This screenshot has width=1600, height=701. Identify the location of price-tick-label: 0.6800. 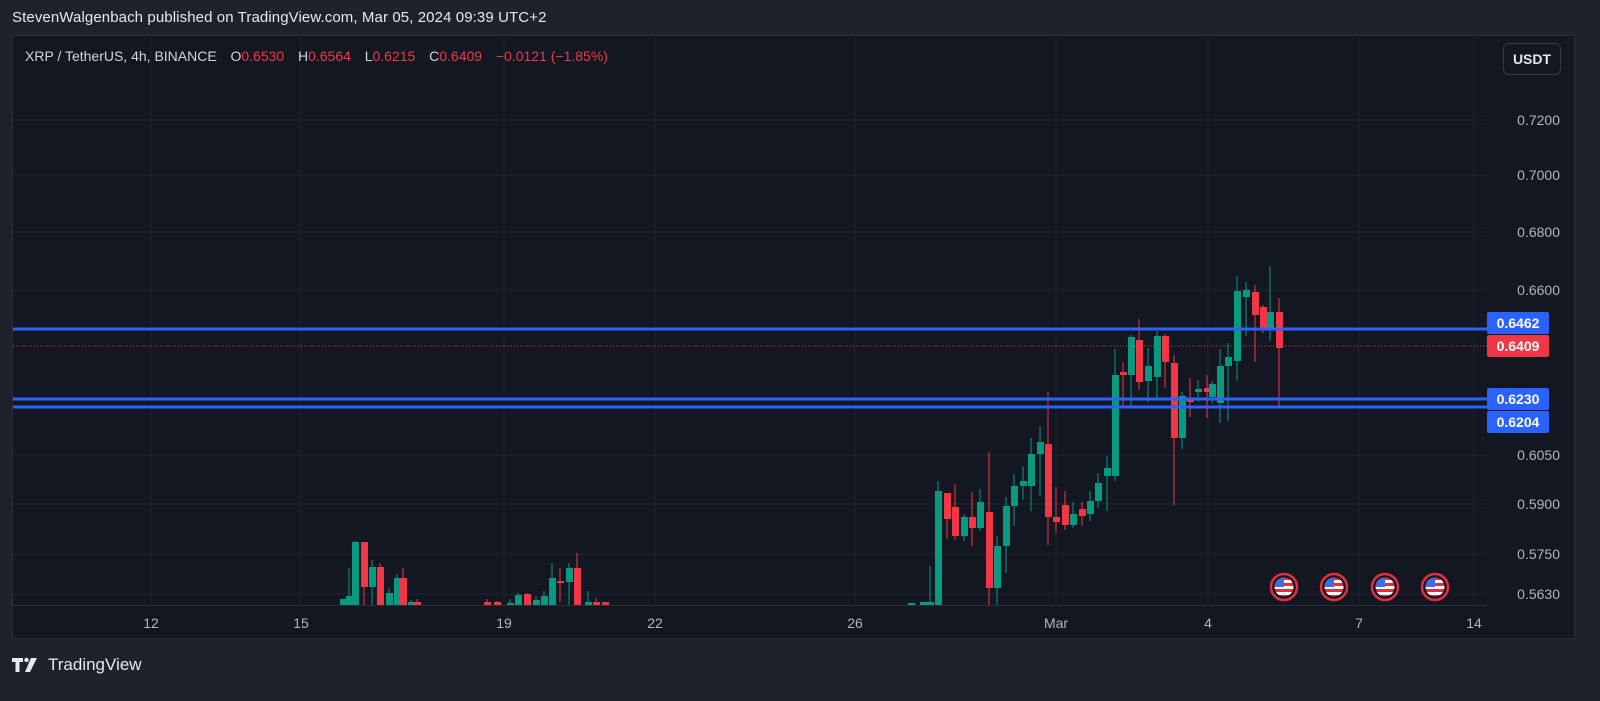
(1538, 232).